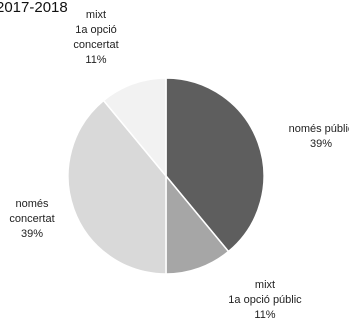 The width and height of the screenshot is (349, 327). What do you see at coordinates (34, 8) in the screenshot?
I see `chart-title: 2017-2018` at bounding box center [34, 8].